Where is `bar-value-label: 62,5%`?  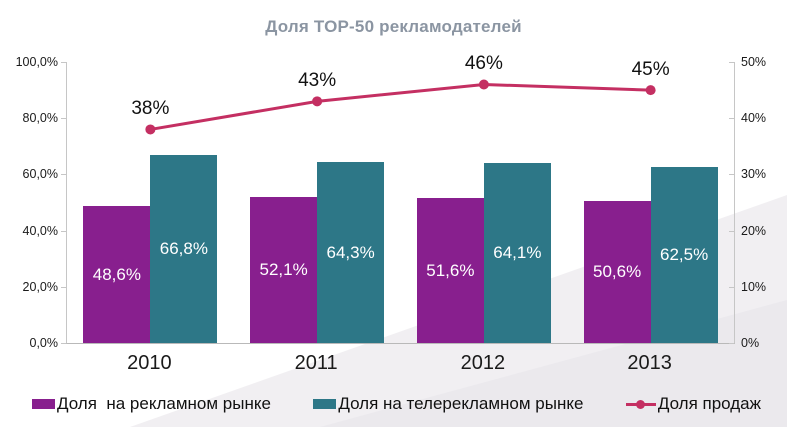 bar-value-label: 62,5% is located at coordinates (684, 255).